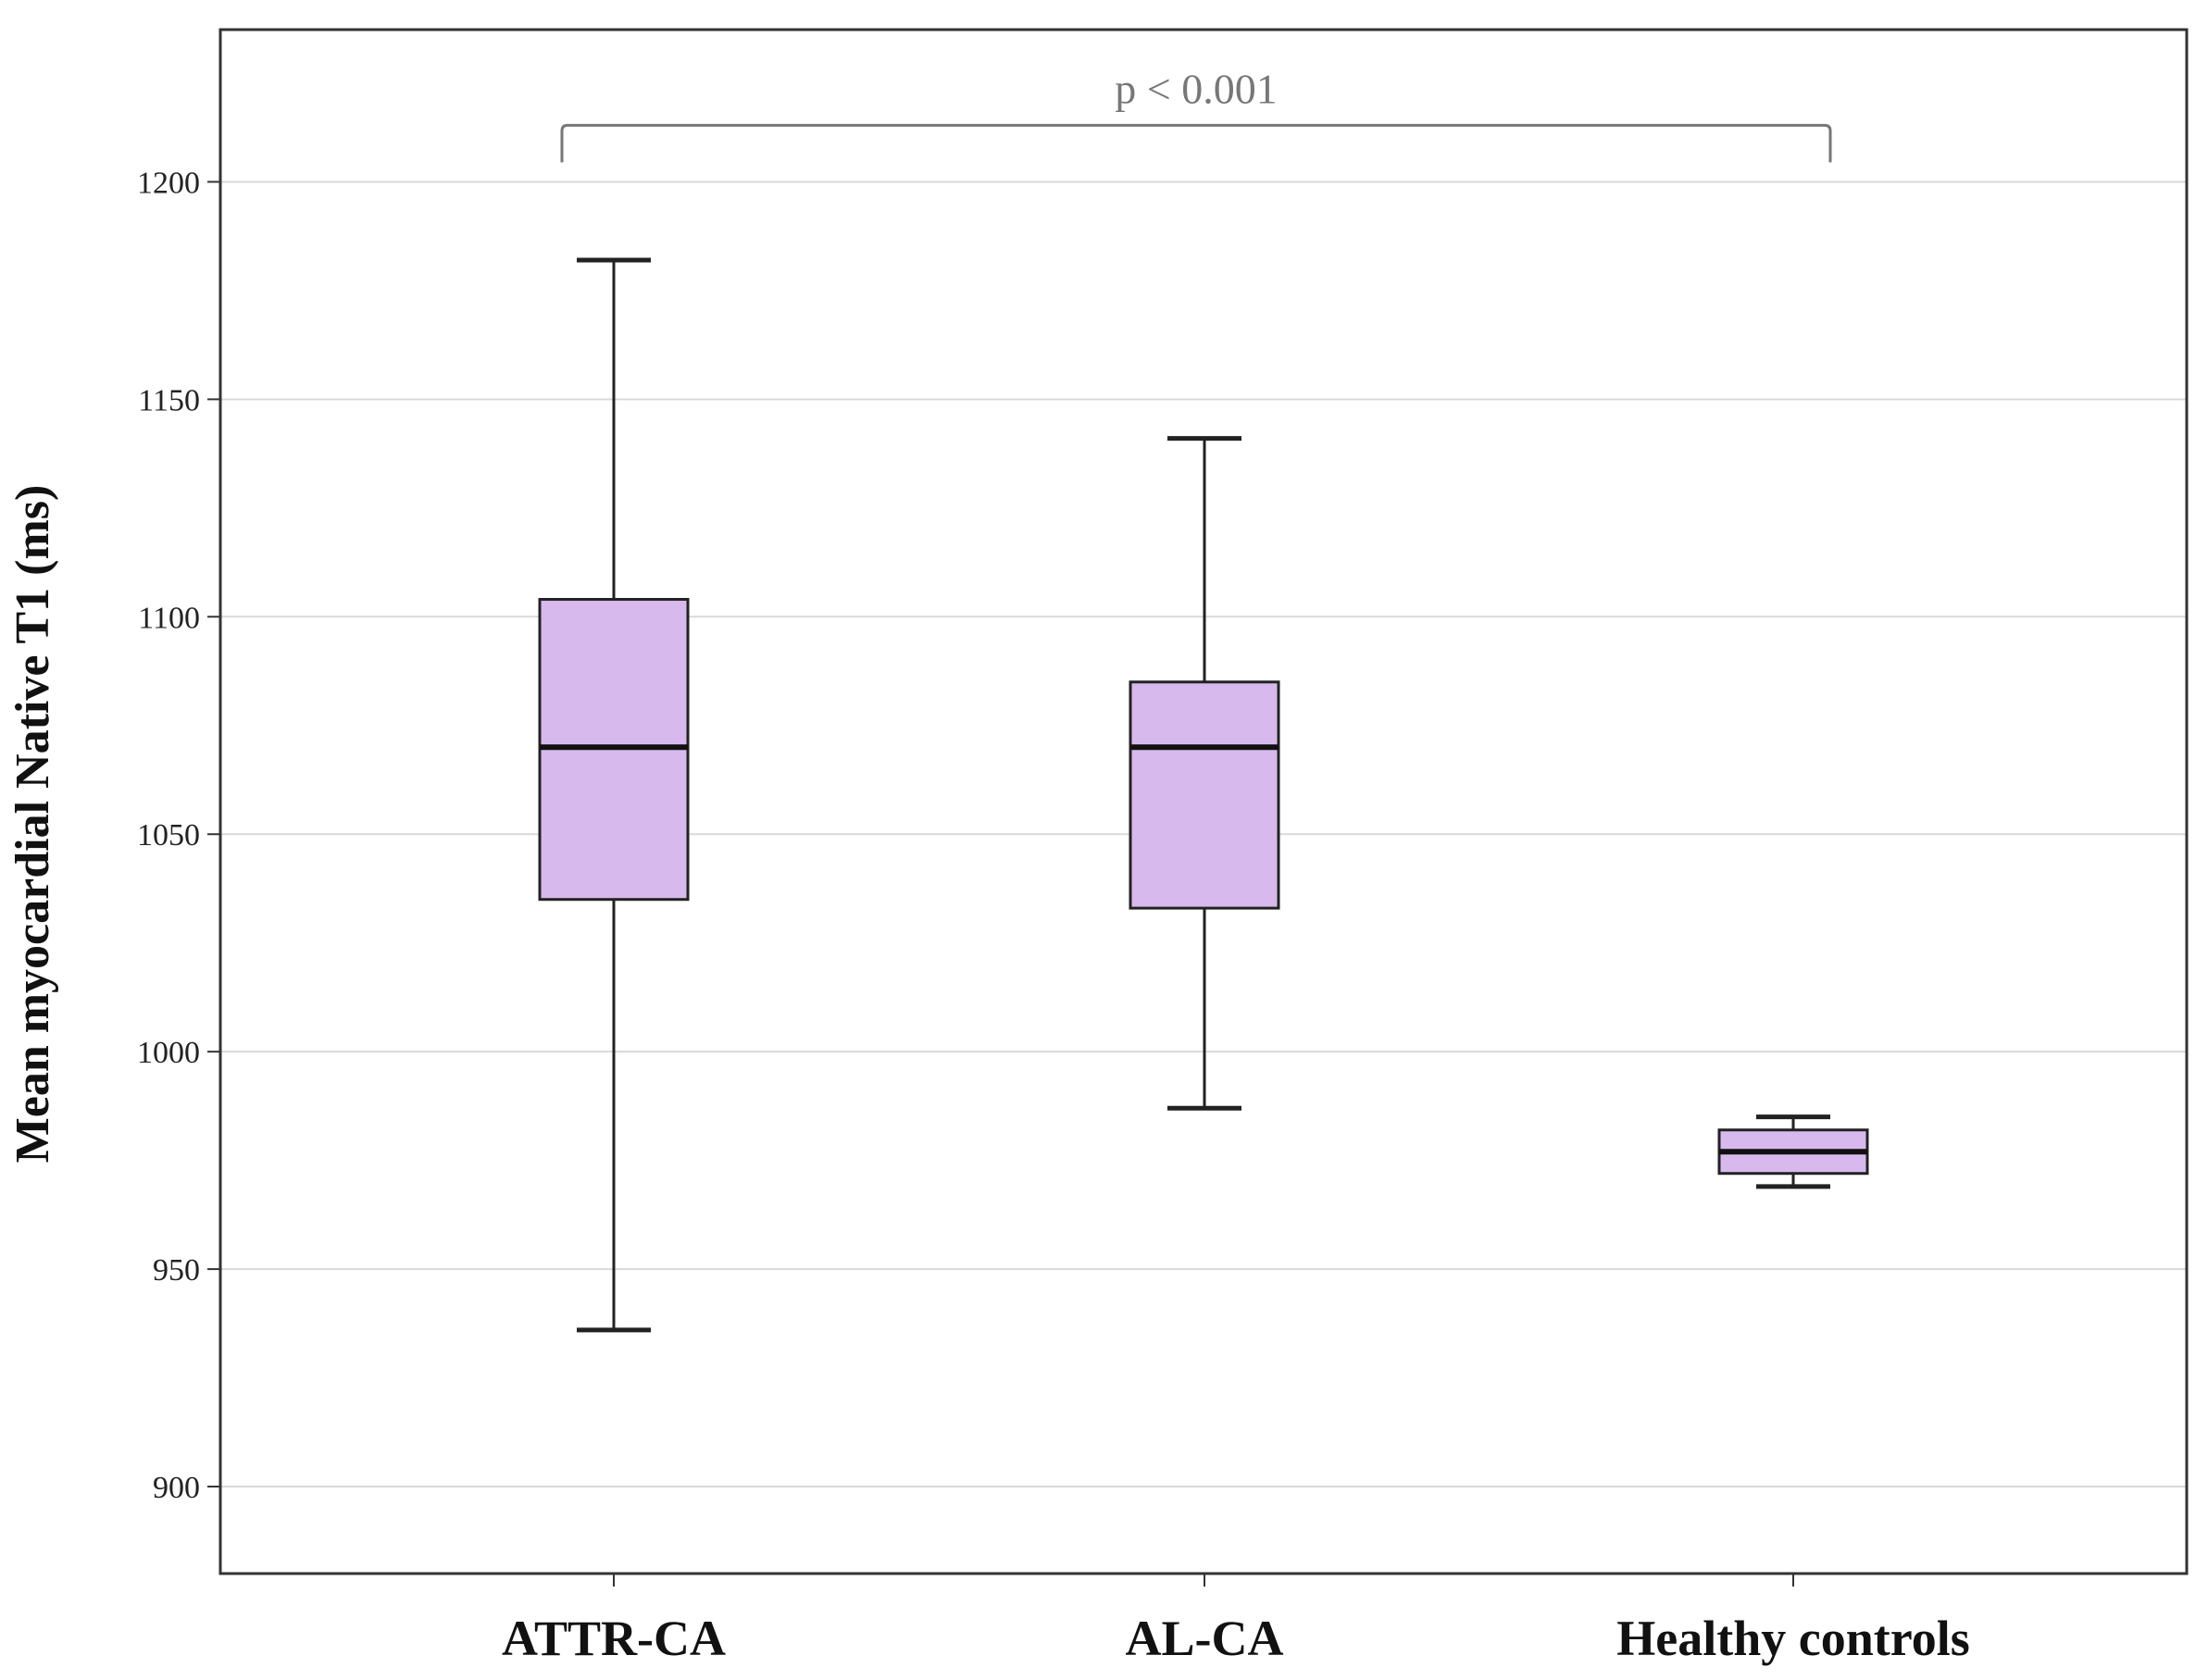 This screenshot has height=1680, width=2208. Describe the element at coordinates (33, 824) in the screenshot. I see `y-axis-label: Mean myocardial Native T1 (ms)` at that location.